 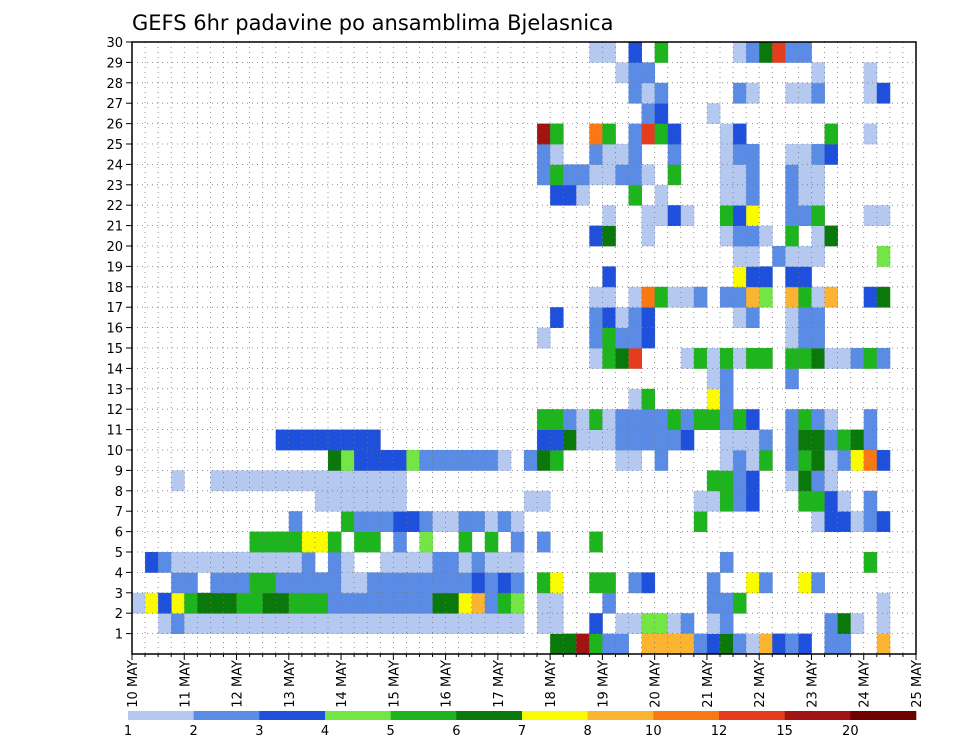 What do you see at coordinates (917, 684) in the screenshot?
I see `x-tick-label: 25 MAY` at bounding box center [917, 684].